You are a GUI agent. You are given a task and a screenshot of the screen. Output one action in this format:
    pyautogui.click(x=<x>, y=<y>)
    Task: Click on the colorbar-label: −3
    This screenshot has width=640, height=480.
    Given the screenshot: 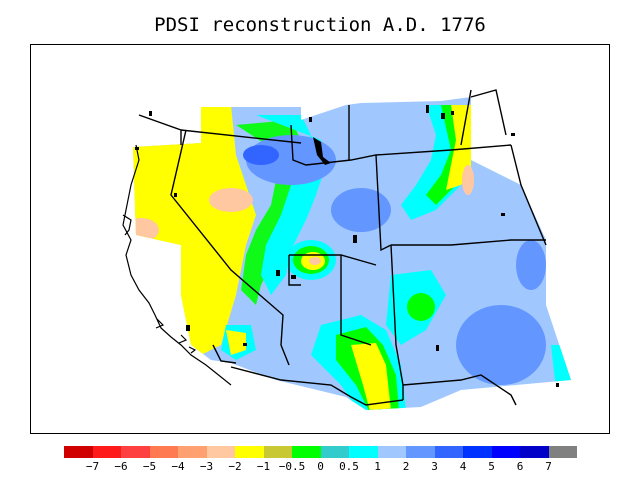 What is the action you would take?
    pyautogui.click(x=206, y=466)
    